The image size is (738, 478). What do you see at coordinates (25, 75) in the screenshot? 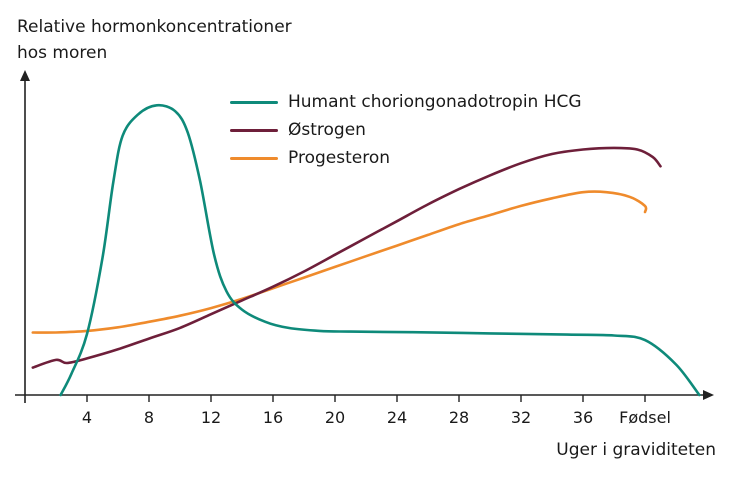
I see `y-axis-arrow-icon` at bounding box center [25, 75].